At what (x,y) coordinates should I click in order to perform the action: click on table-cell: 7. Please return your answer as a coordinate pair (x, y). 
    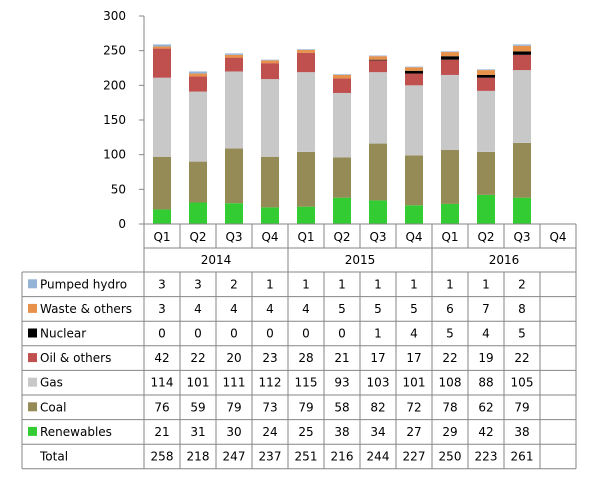
    Looking at the image, I should click on (486, 309).